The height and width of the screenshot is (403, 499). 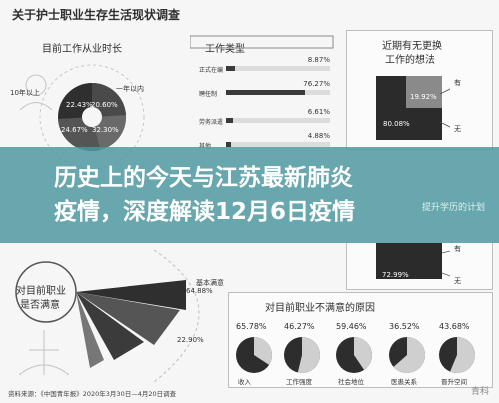 I want to click on work-type-bar-label: 劳务派遣, so click(x=211, y=122).